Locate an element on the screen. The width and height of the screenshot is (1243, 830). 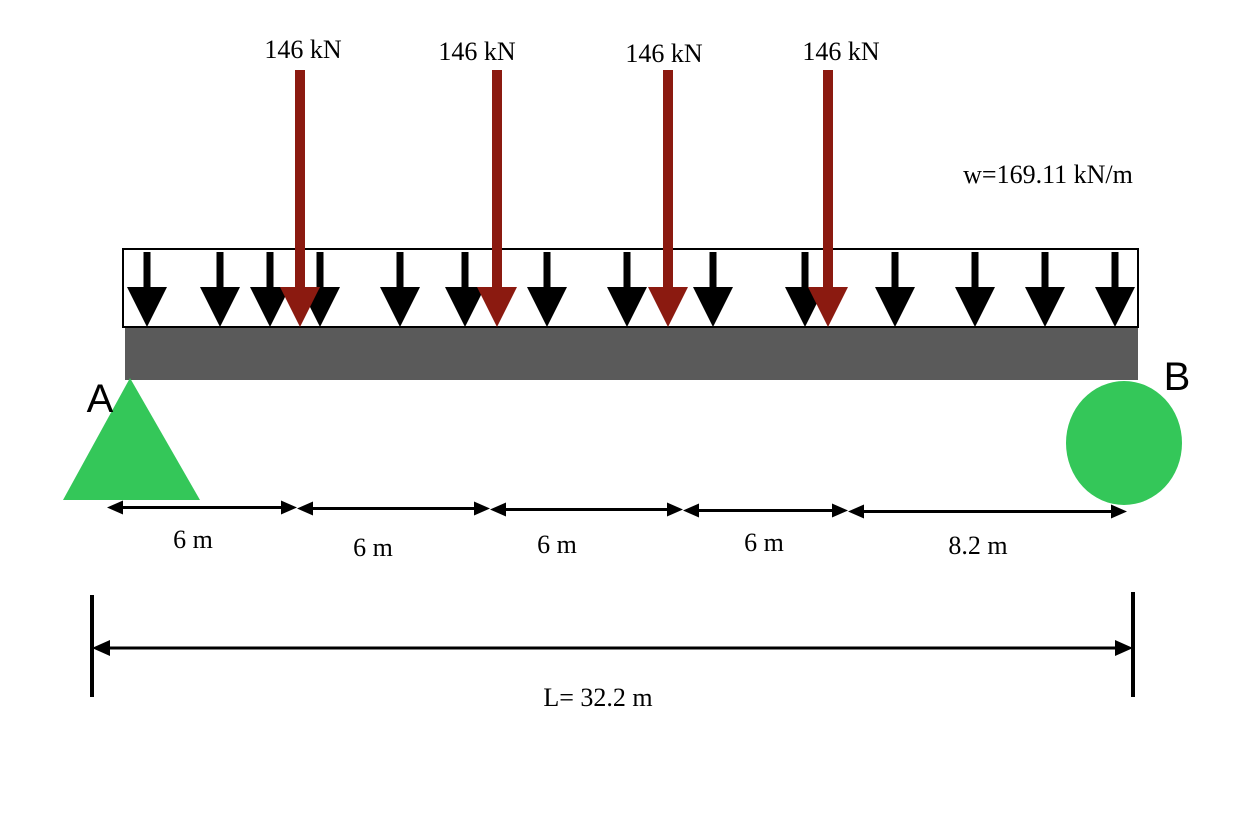
distributed-load-label: w=169.11 kN/m is located at coordinates (1048, 174).